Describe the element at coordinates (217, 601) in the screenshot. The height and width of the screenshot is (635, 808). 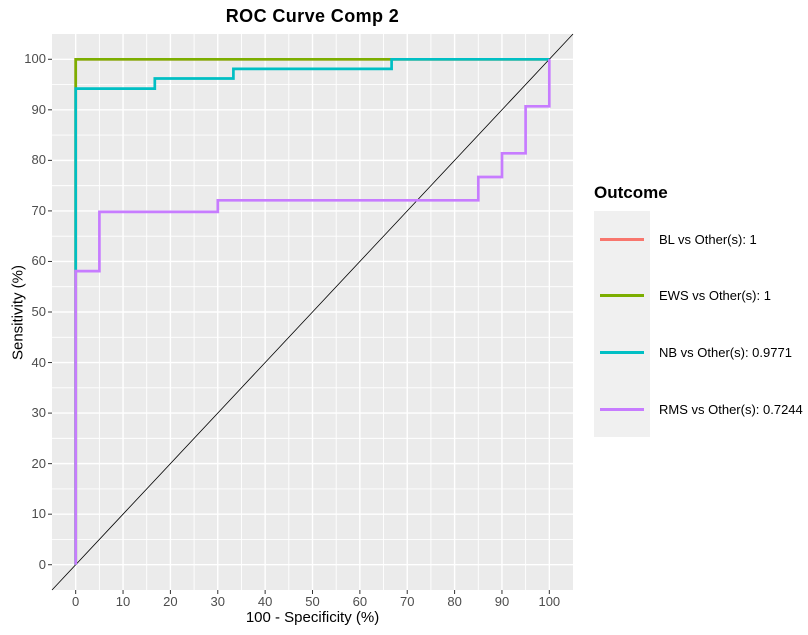
I see `x-tick-label: 30` at that location.